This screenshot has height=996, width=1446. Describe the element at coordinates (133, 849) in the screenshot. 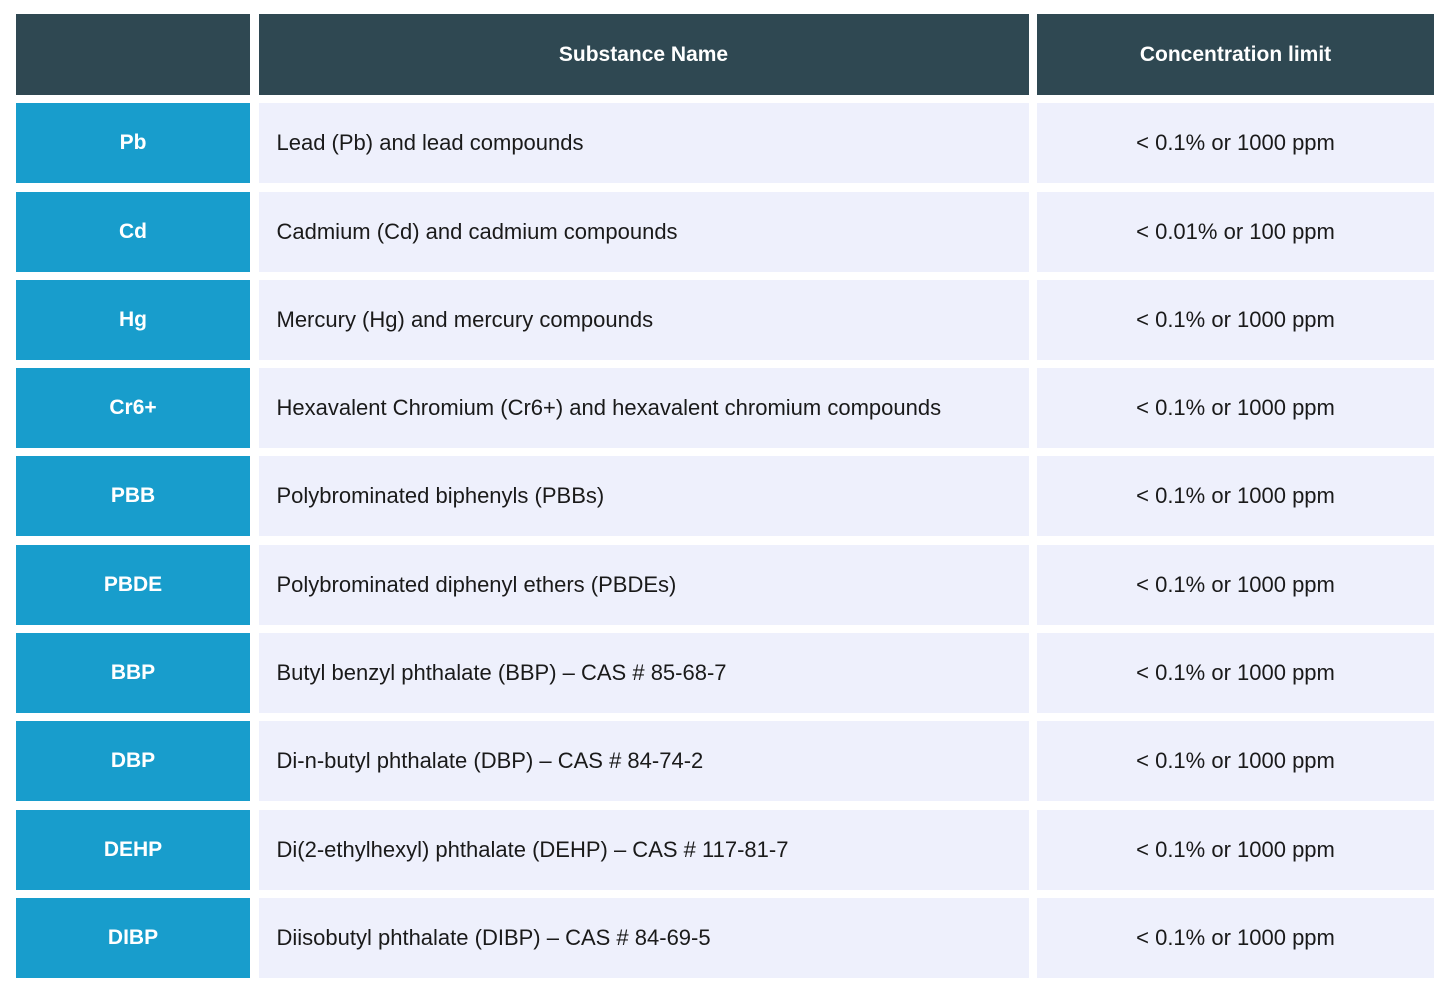

I see `symbol-cell: DEHP` at that location.